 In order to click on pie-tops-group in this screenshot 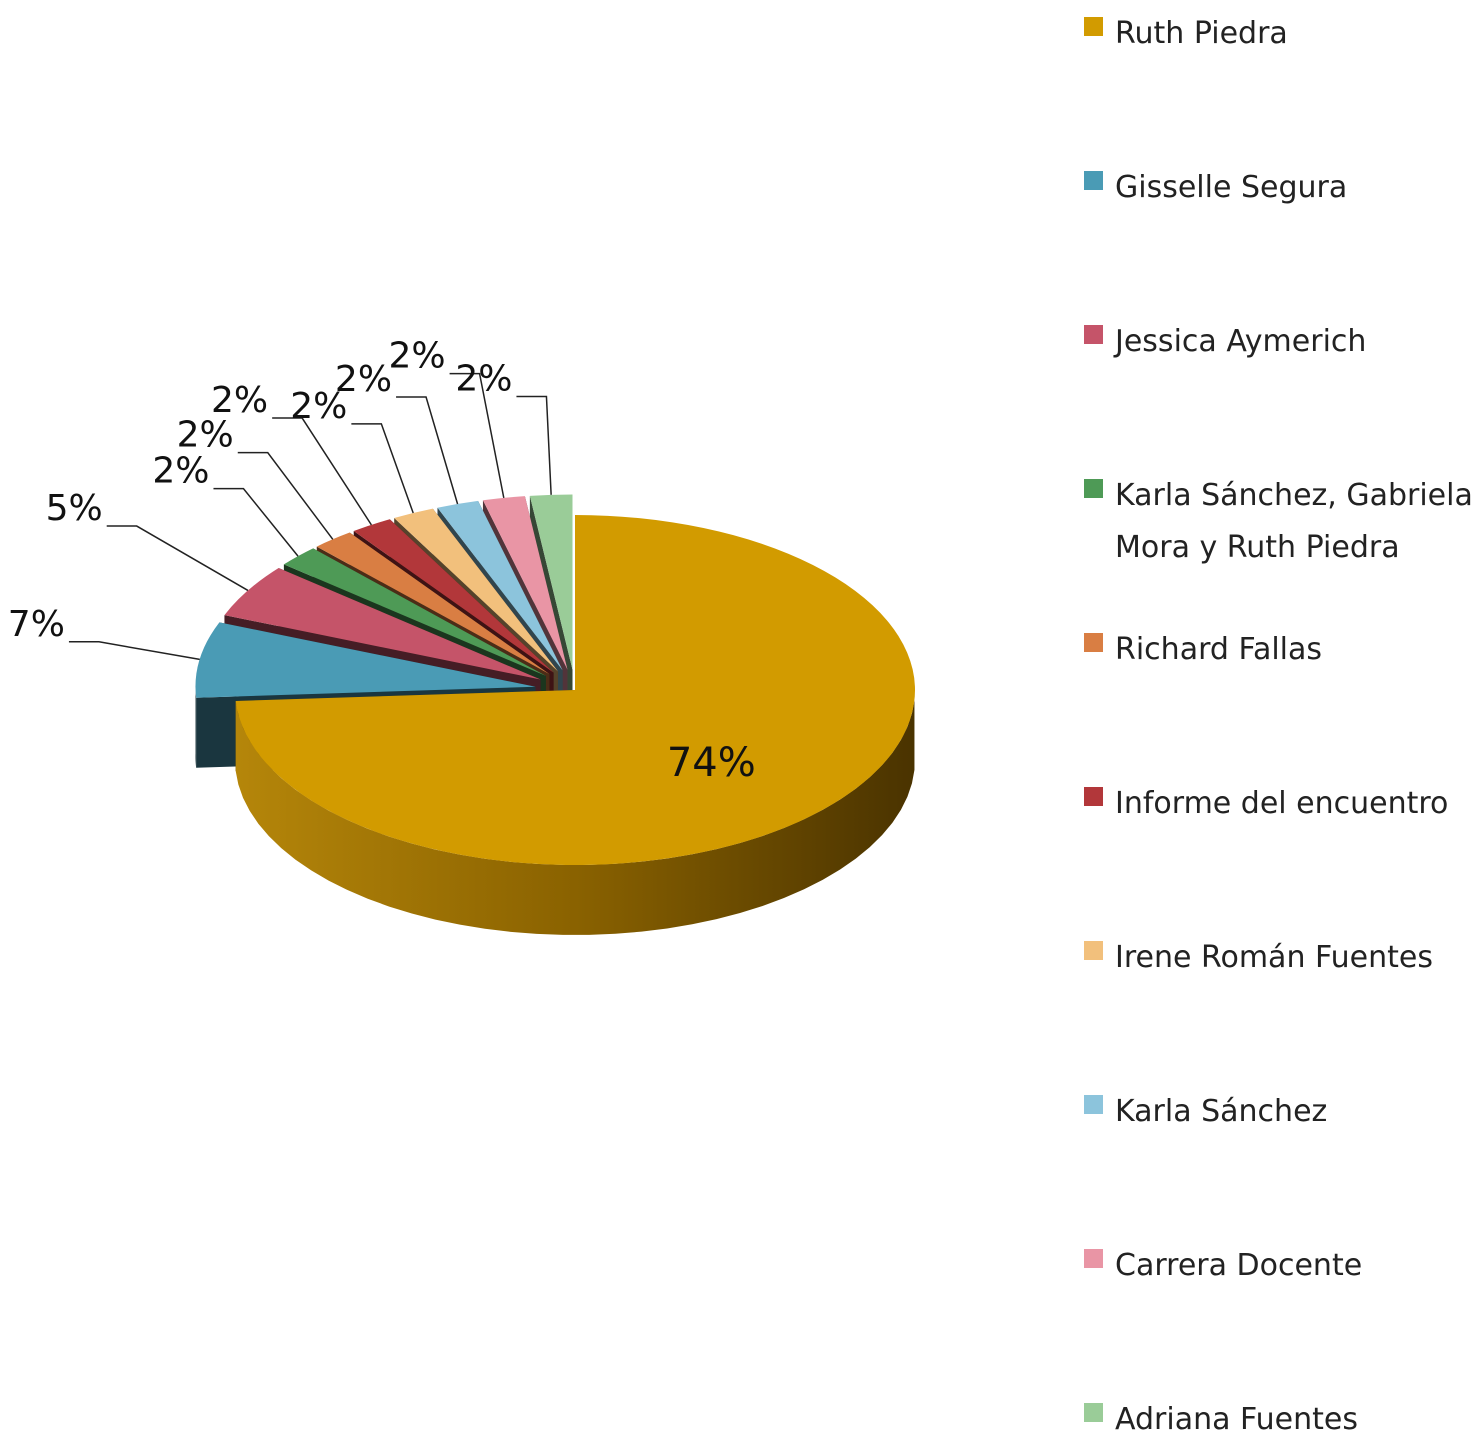, I will do `click(555, 679)`.